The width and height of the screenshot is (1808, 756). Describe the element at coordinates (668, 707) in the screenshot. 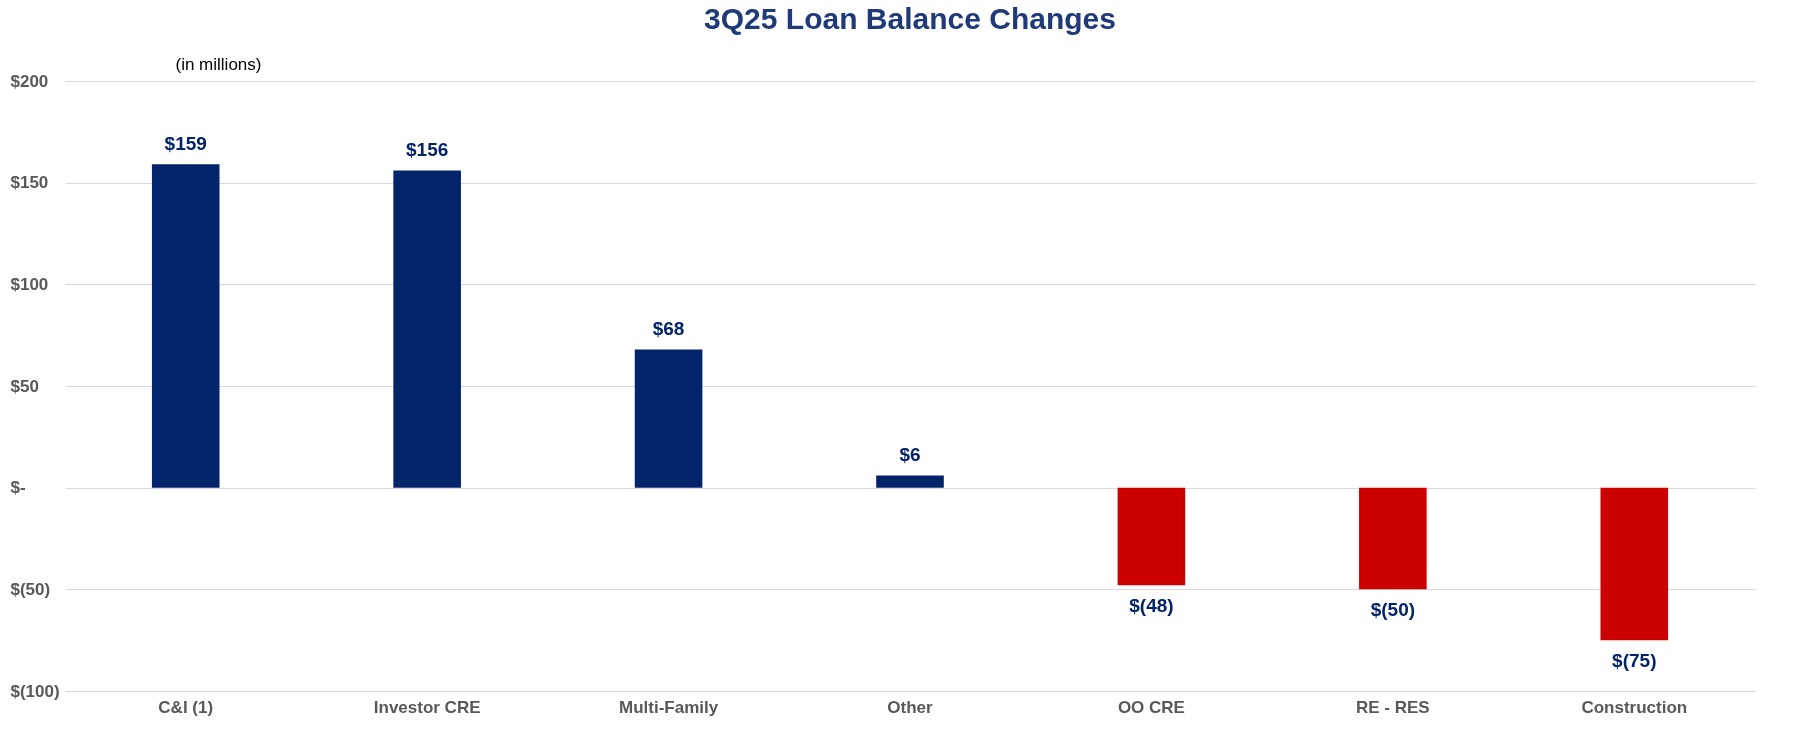

I see `x-tick-label: Multi-Family` at that location.